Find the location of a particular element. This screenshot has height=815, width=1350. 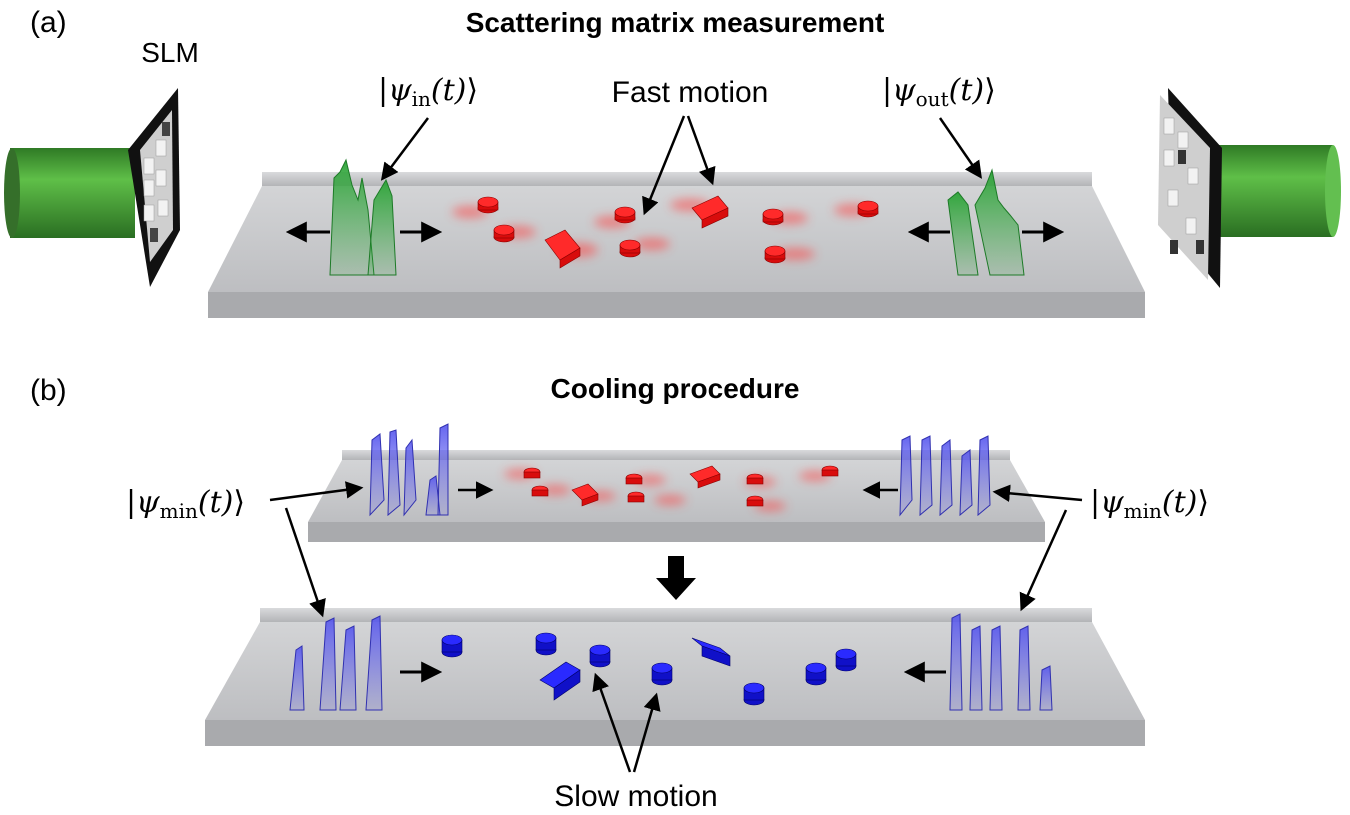

psi-min-lower-right-wavefronts is located at coordinates (1001, 662).